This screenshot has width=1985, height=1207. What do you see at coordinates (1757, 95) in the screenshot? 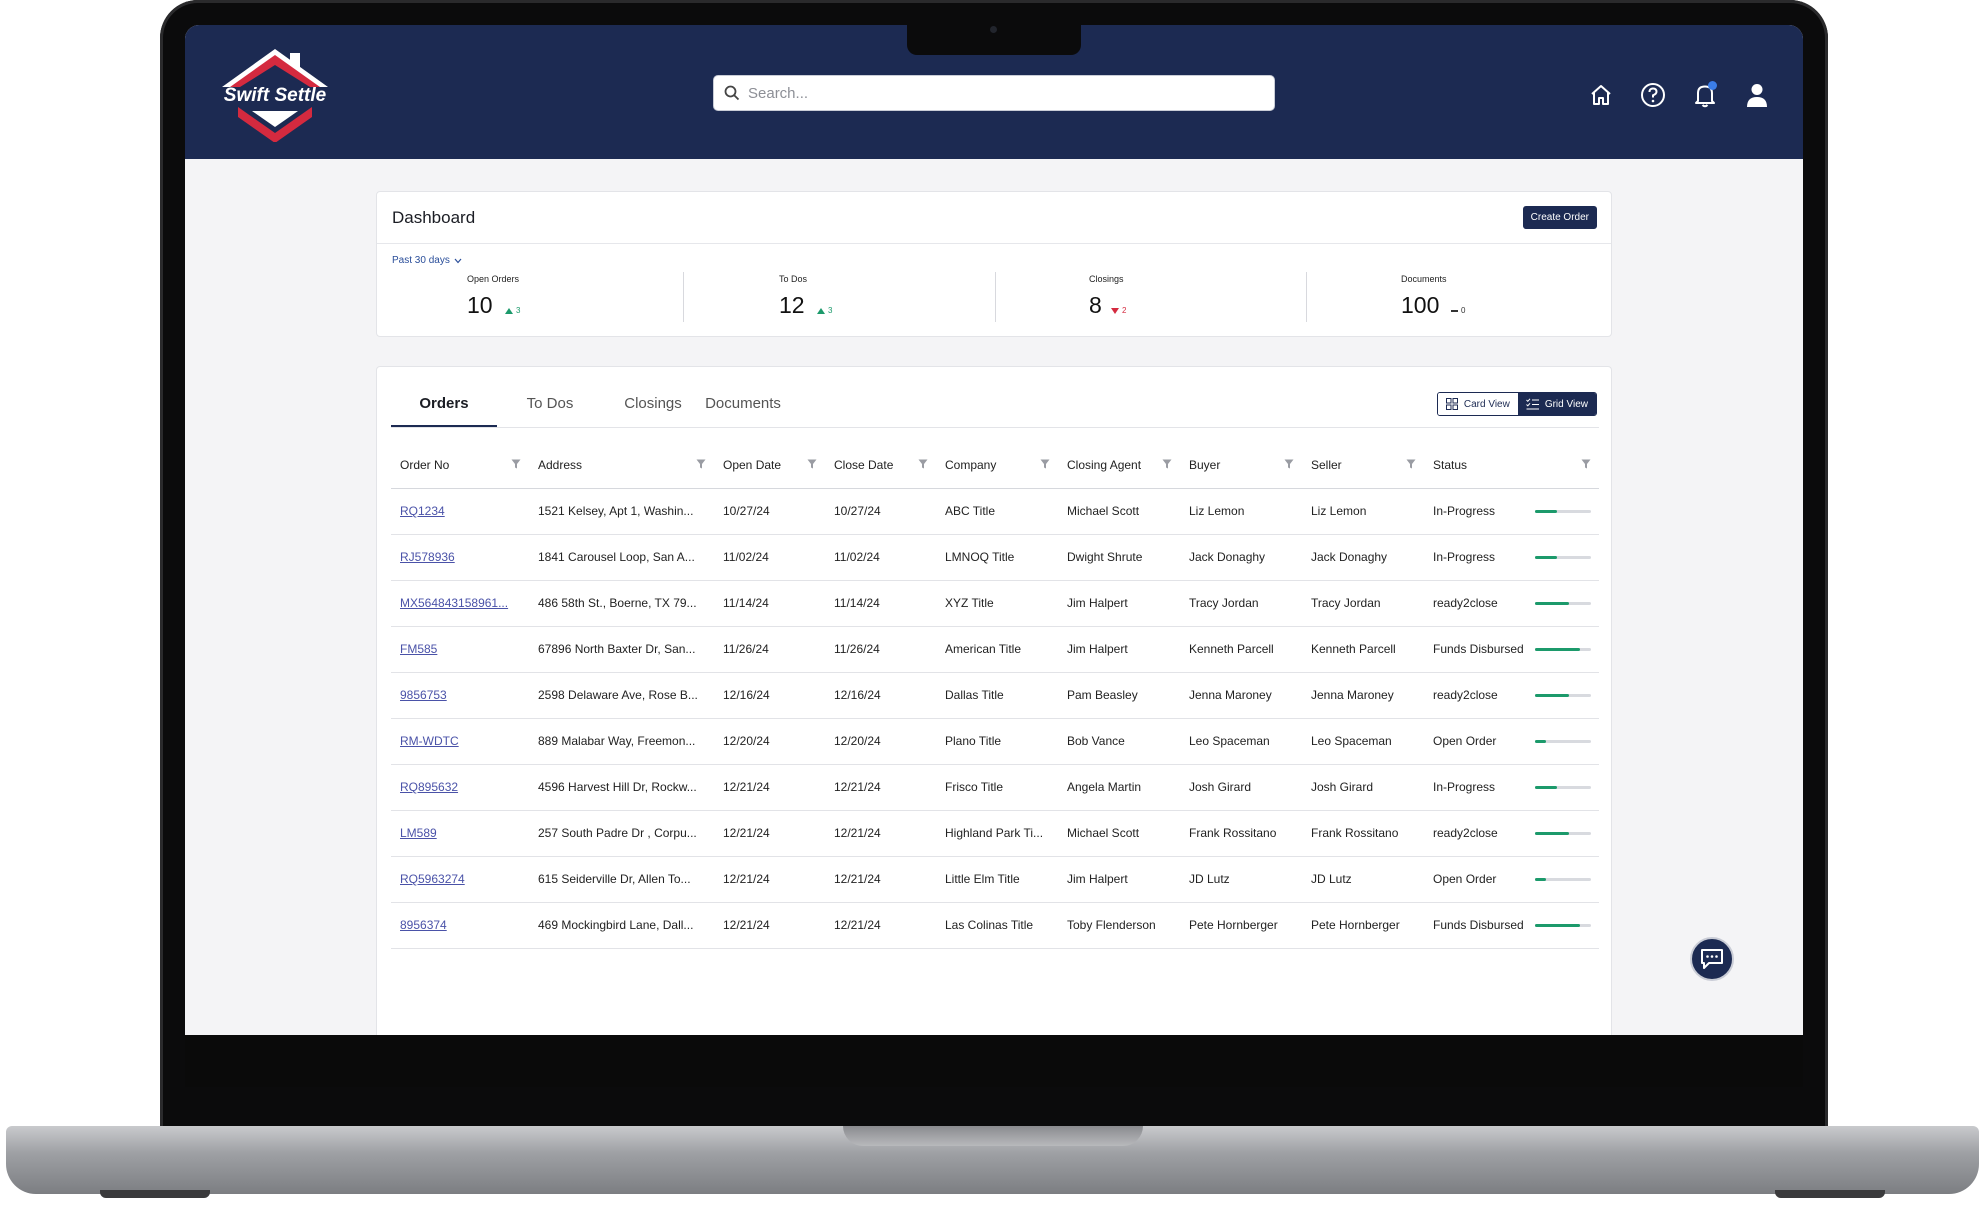
I see `user-icon` at bounding box center [1757, 95].